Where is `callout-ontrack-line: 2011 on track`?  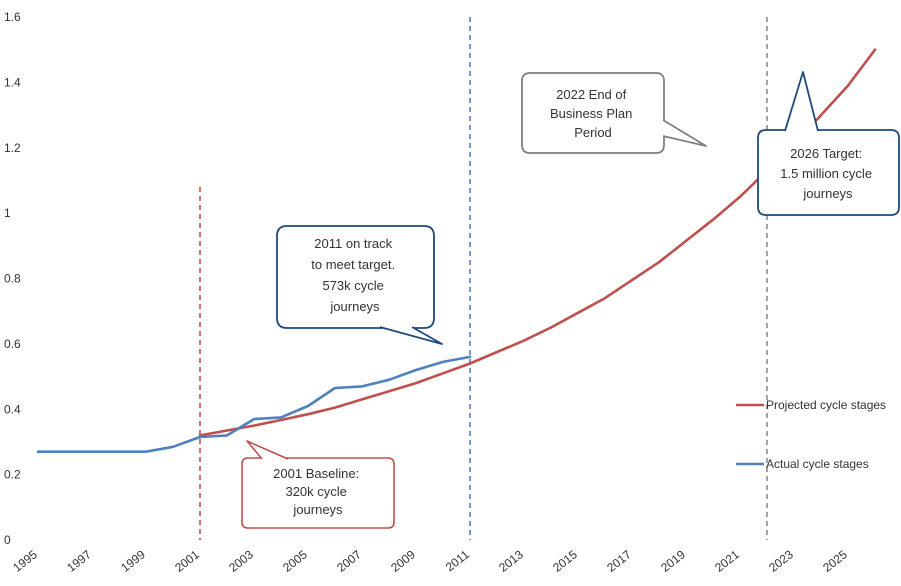
callout-ontrack-line: 2011 on track is located at coordinates (353, 243).